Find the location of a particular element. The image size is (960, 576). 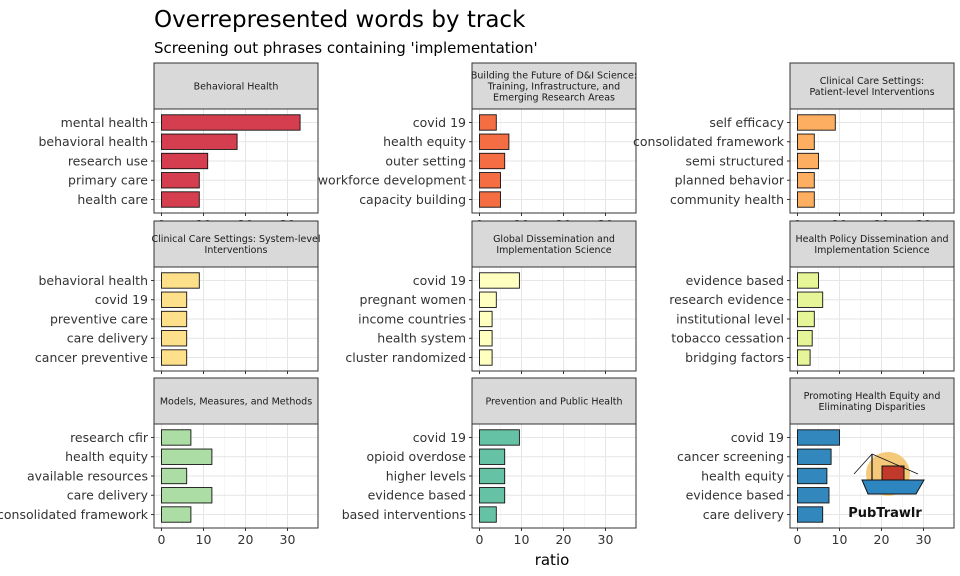

y-tick-label: outer setting is located at coordinates (425, 160).